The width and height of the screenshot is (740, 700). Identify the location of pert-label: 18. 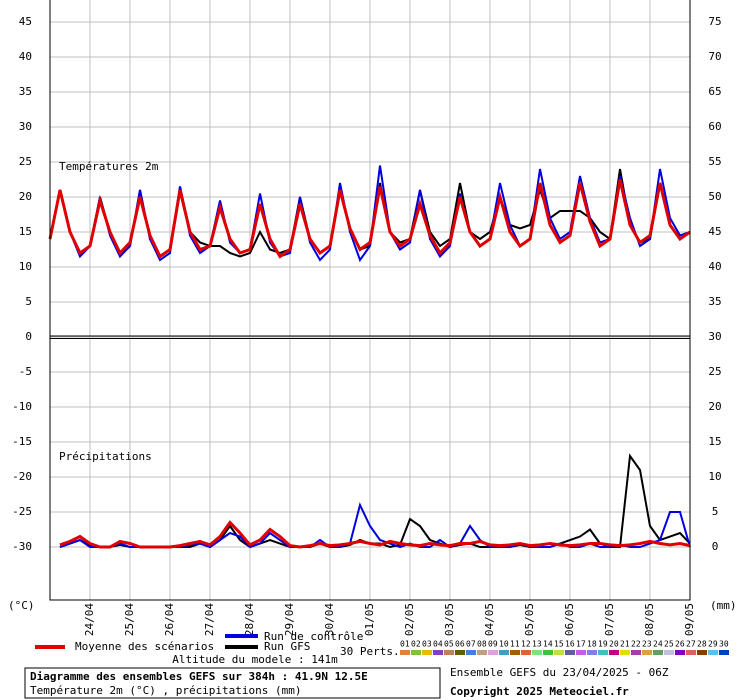
(592, 644).